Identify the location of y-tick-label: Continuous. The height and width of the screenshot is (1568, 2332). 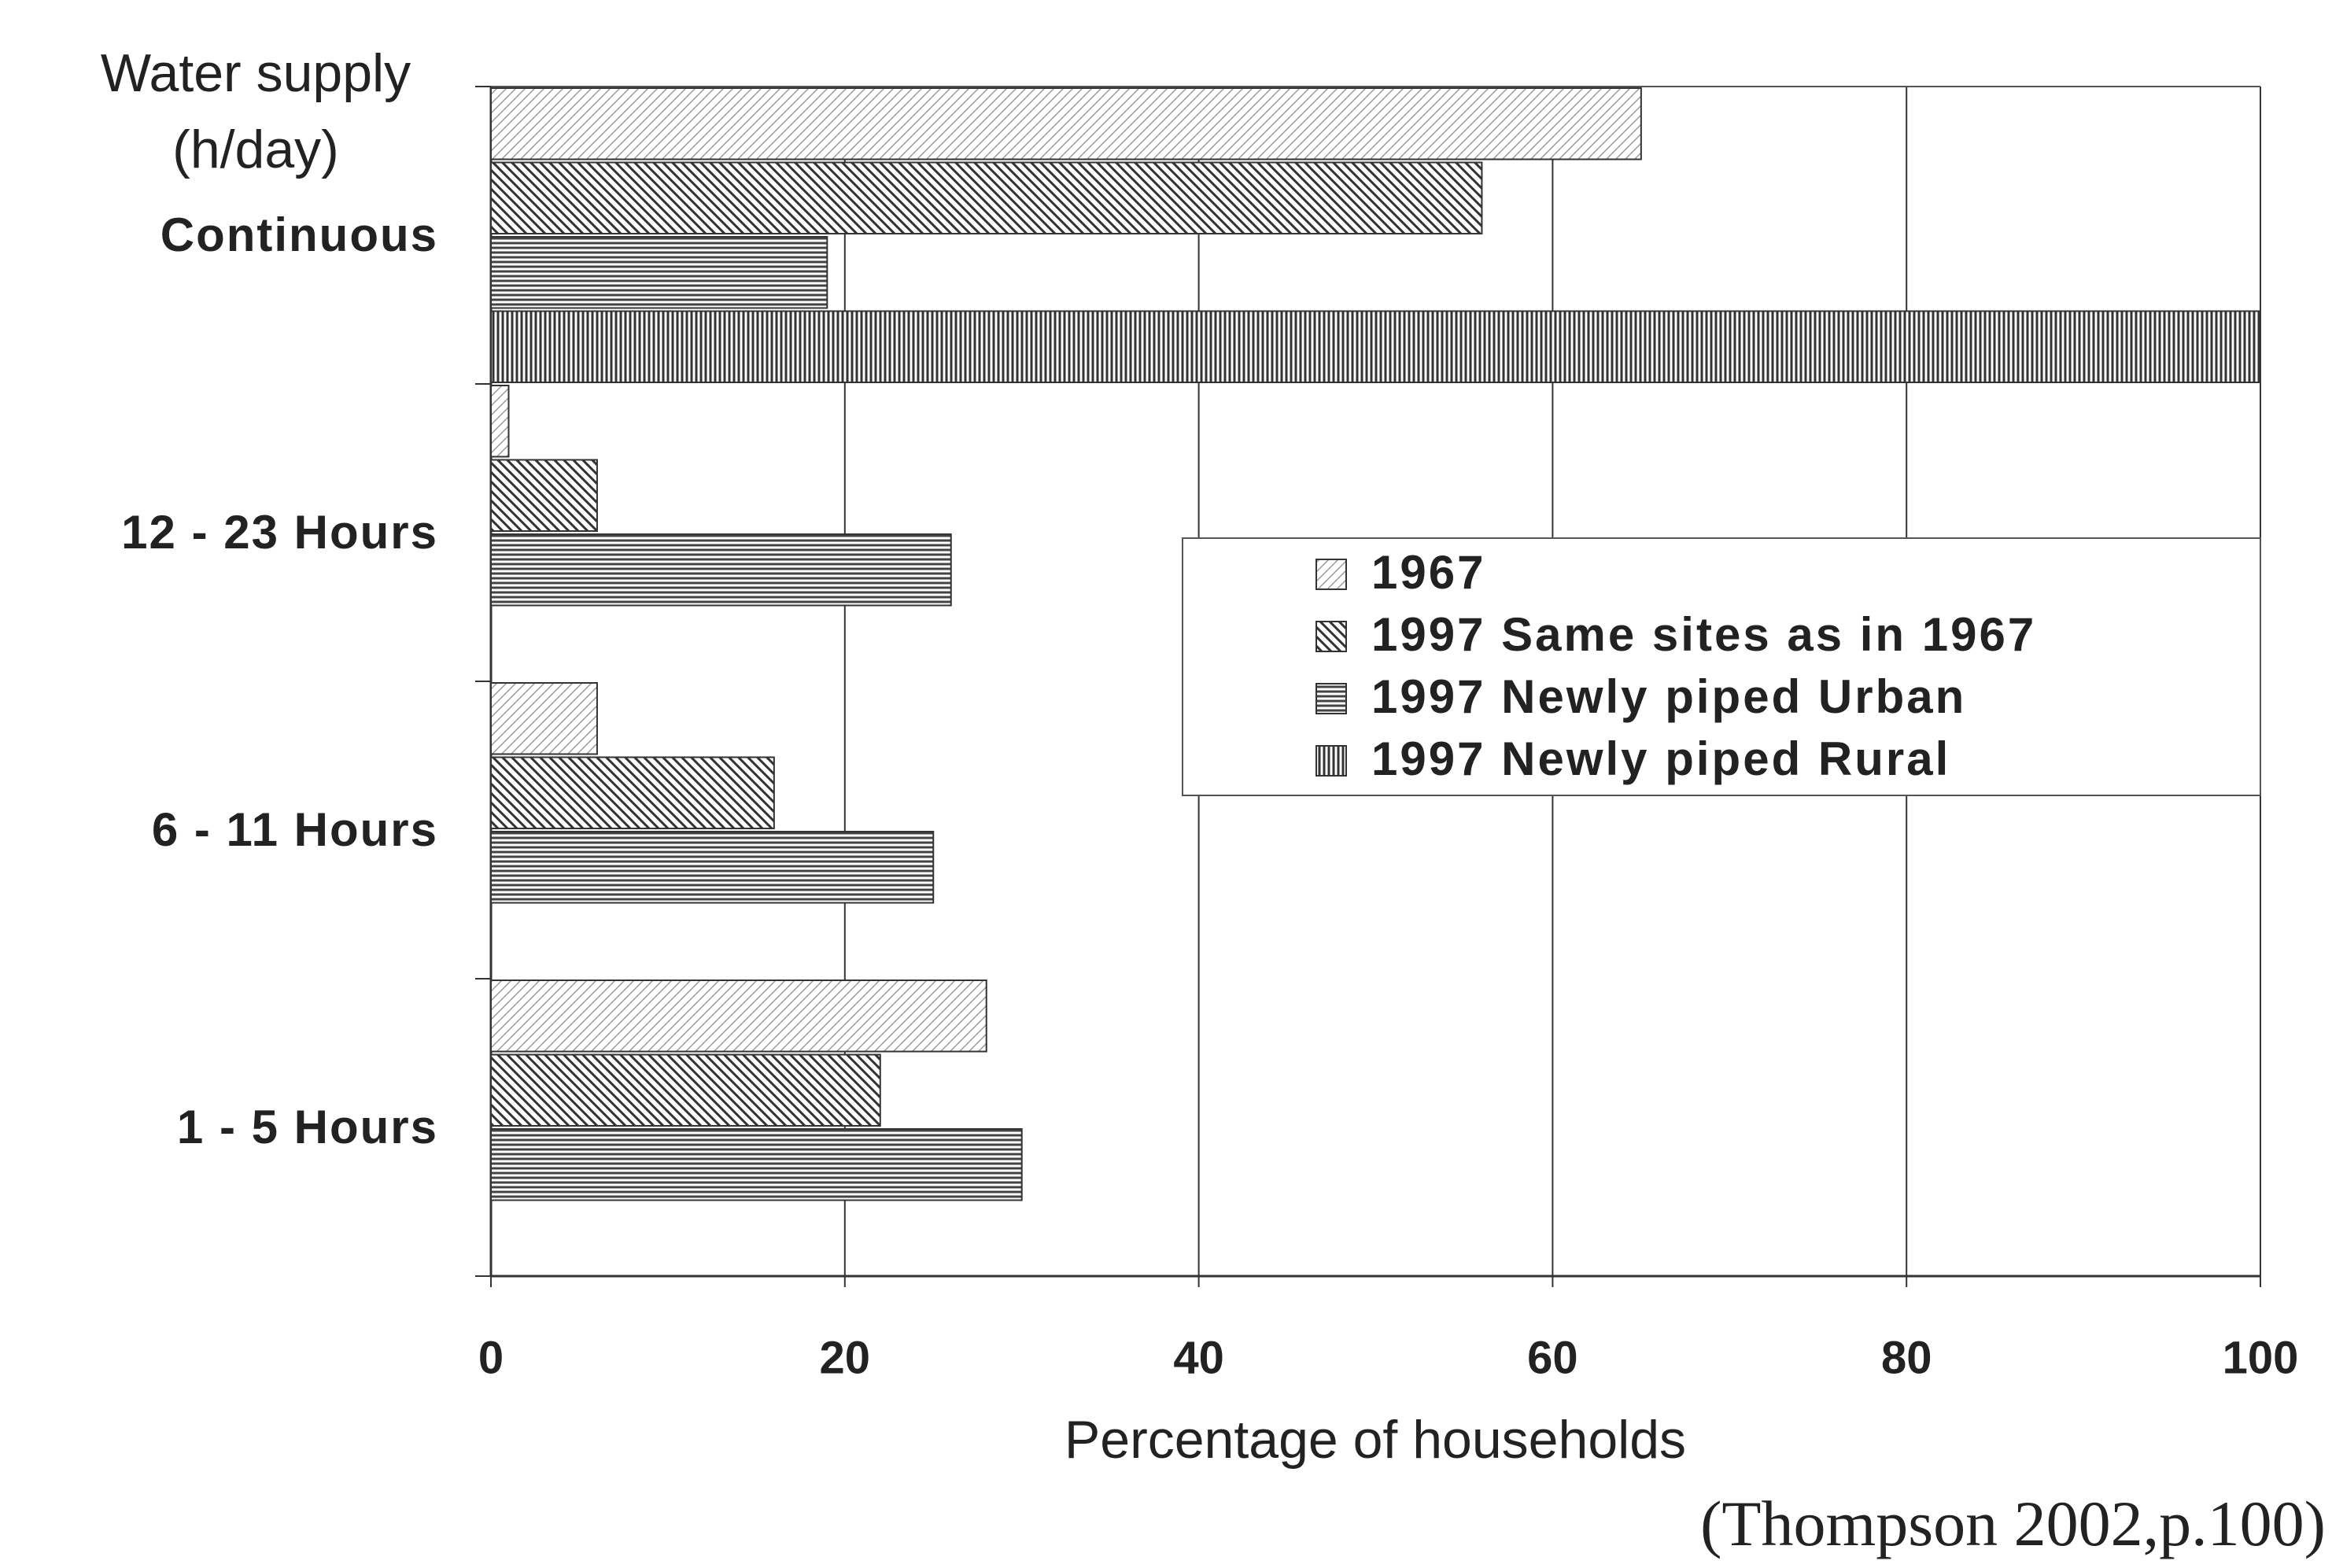
(299, 235).